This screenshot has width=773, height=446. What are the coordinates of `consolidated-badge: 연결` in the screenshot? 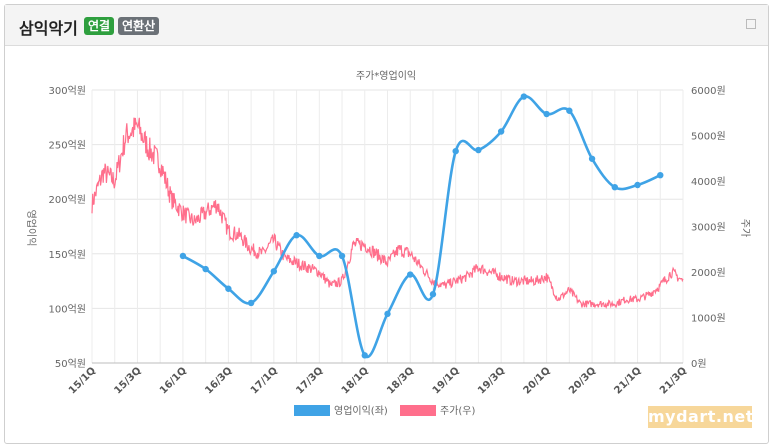 It's located at (99, 26).